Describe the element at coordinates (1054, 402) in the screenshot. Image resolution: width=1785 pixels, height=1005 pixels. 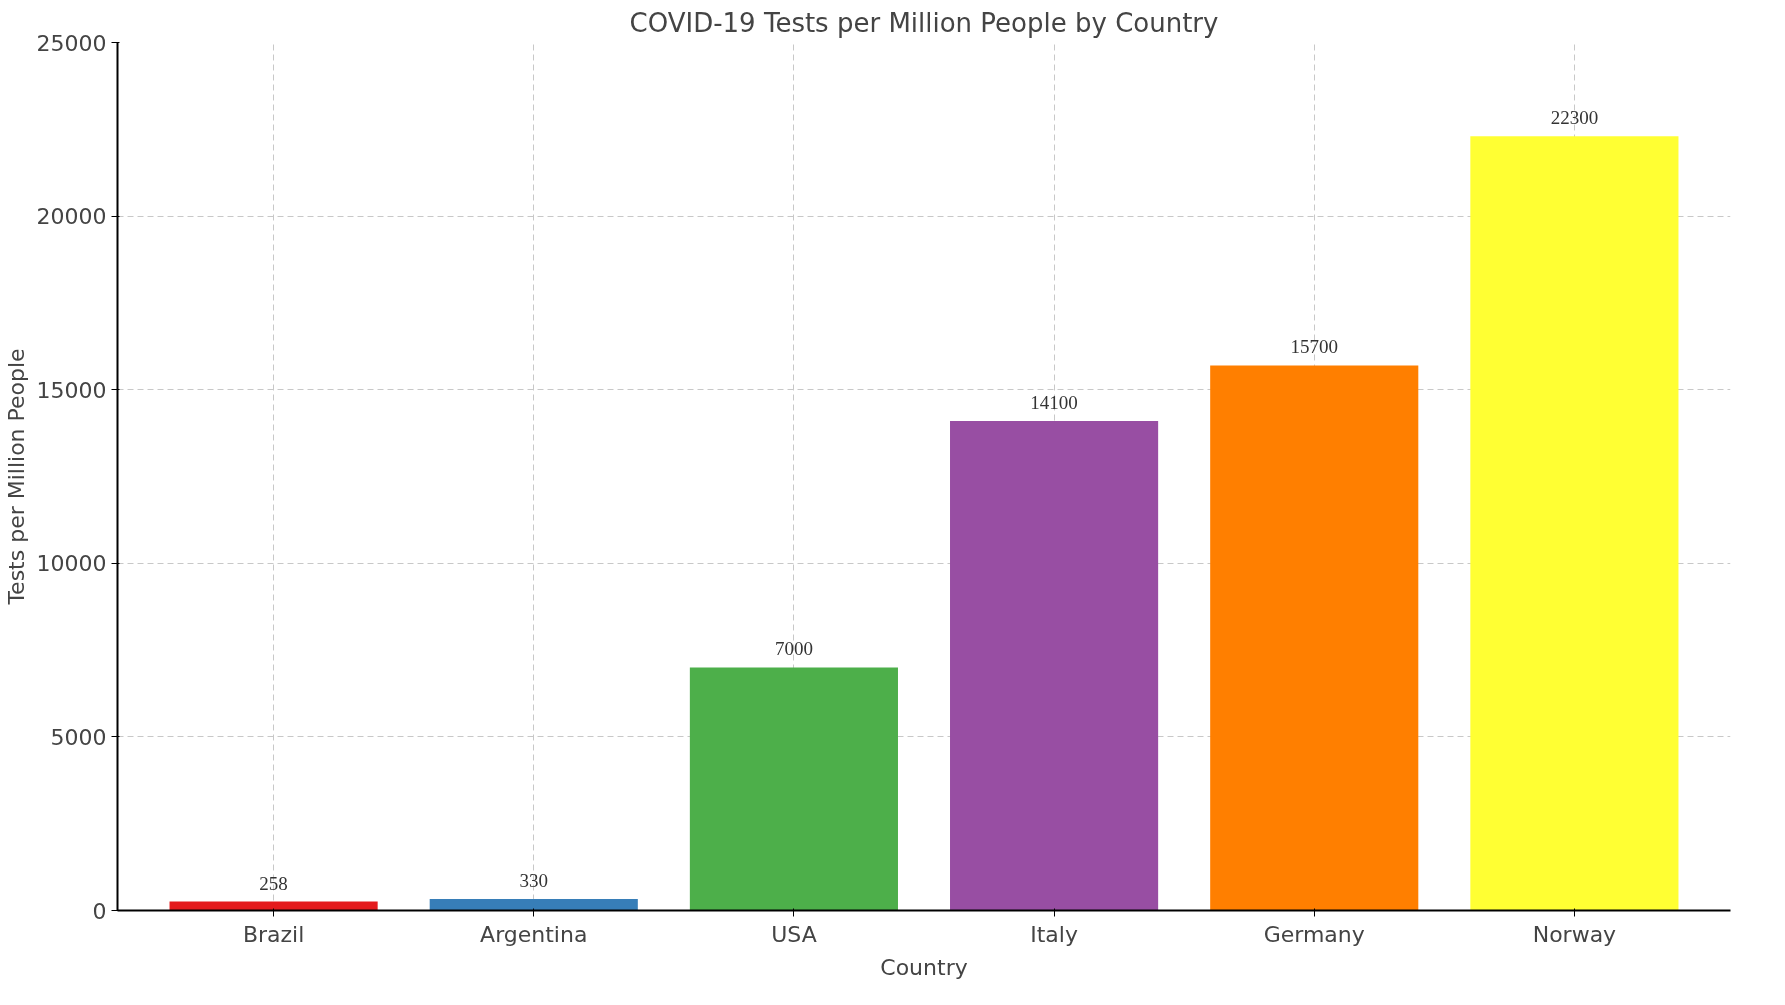
I see `data-label: 14100` at that location.